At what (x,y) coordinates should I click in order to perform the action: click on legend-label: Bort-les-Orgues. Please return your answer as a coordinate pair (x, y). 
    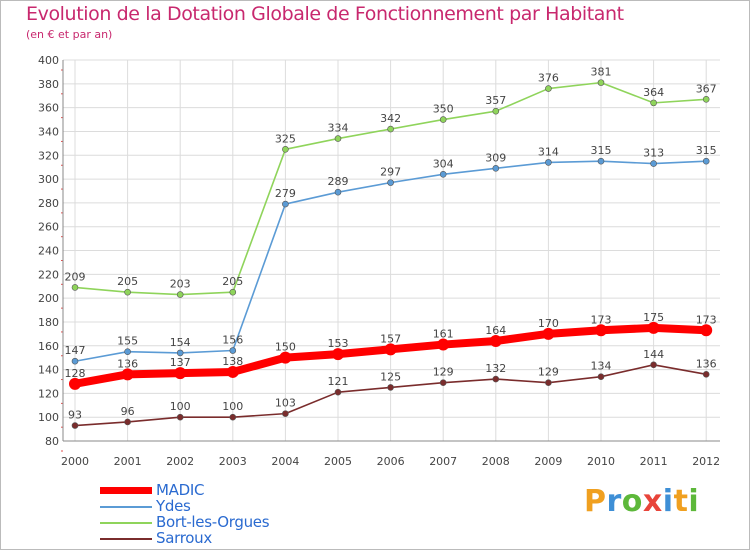
    Looking at the image, I should click on (213, 522).